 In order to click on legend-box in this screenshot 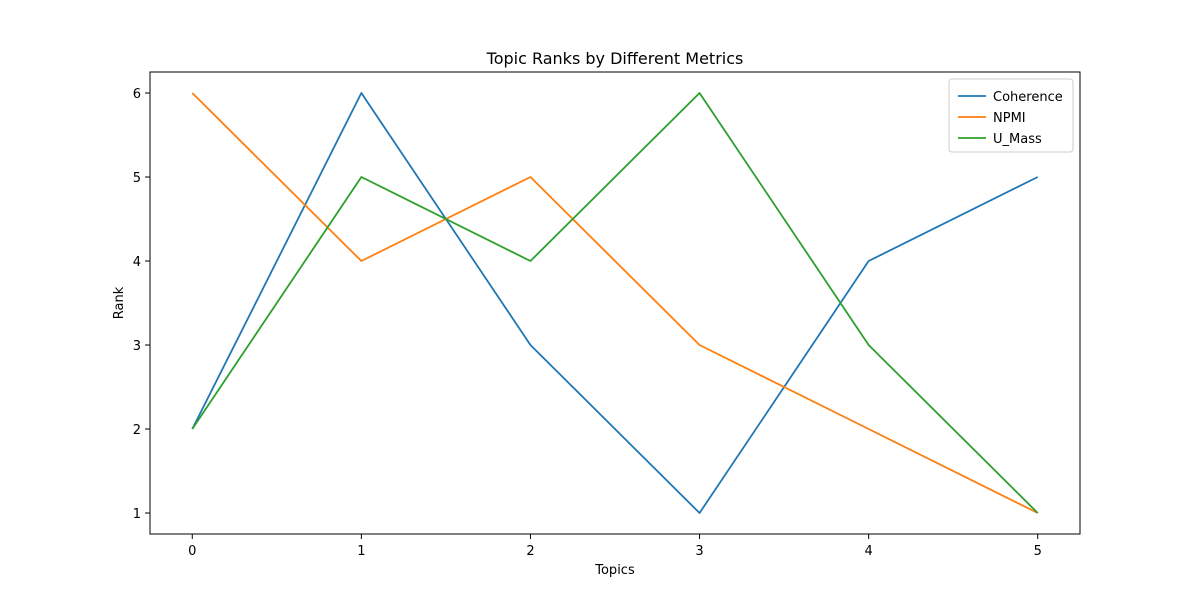, I will do `click(1011, 115)`.